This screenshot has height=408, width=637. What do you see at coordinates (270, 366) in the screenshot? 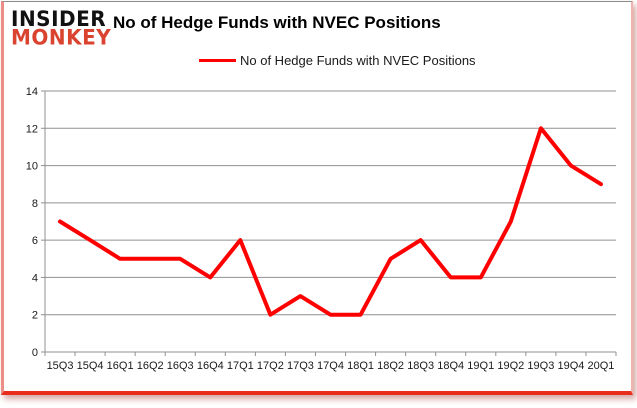
I see `x-tick-label: 17Q2` at bounding box center [270, 366].